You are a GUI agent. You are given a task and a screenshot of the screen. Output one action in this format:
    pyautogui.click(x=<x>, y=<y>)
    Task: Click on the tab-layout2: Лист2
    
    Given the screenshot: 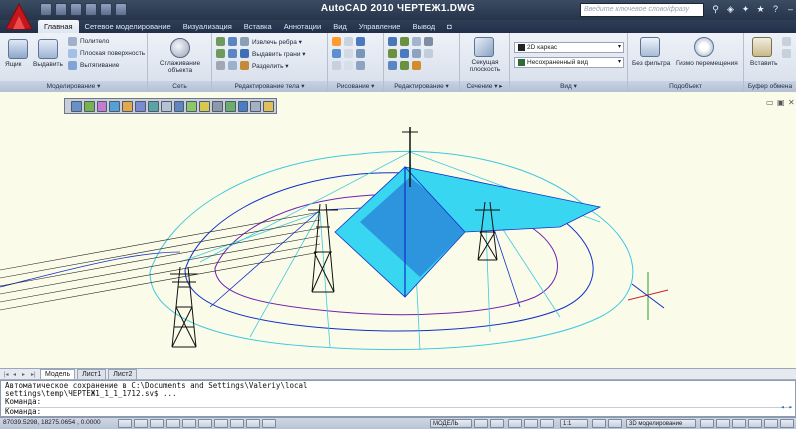 What is the action you would take?
    pyautogui.click(x=123, y=374)
    